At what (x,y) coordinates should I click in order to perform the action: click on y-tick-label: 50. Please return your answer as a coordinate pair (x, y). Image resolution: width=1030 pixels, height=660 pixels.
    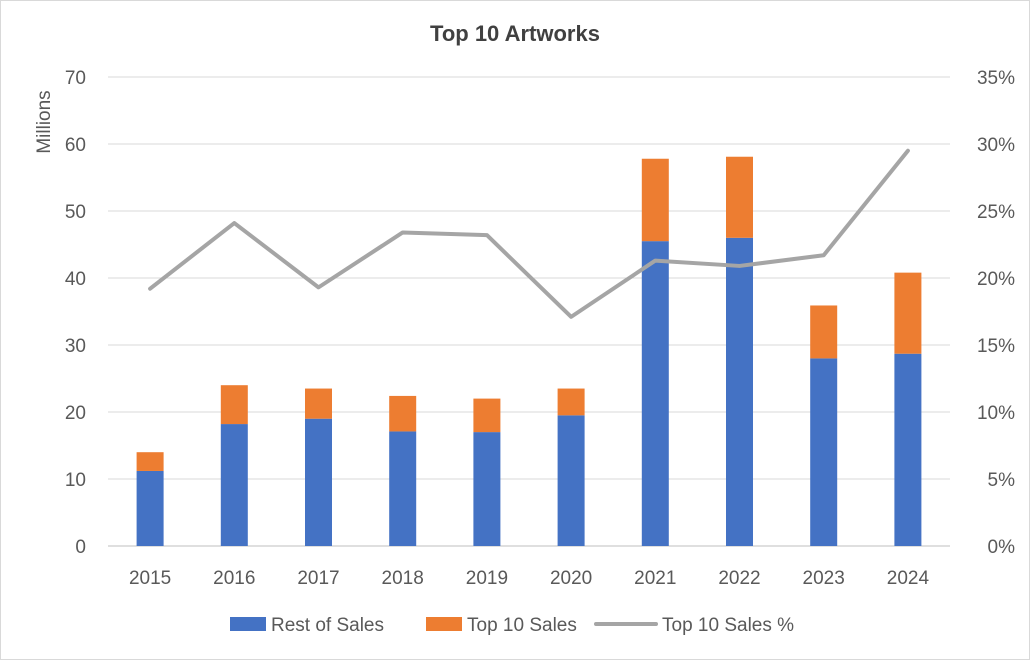
    Looking at the image, I should click on (75, 212).